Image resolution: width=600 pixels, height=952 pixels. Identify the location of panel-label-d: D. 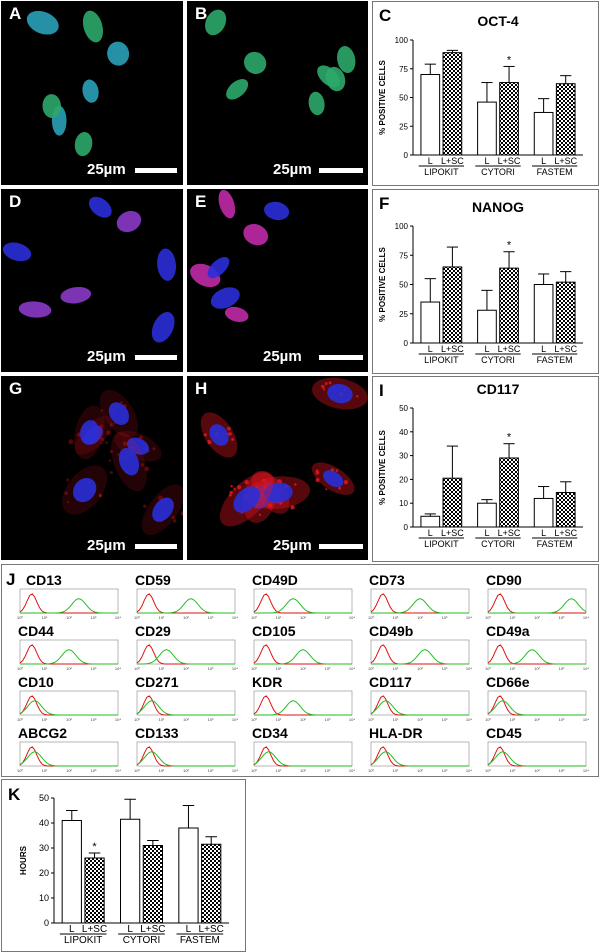
(15, 201).